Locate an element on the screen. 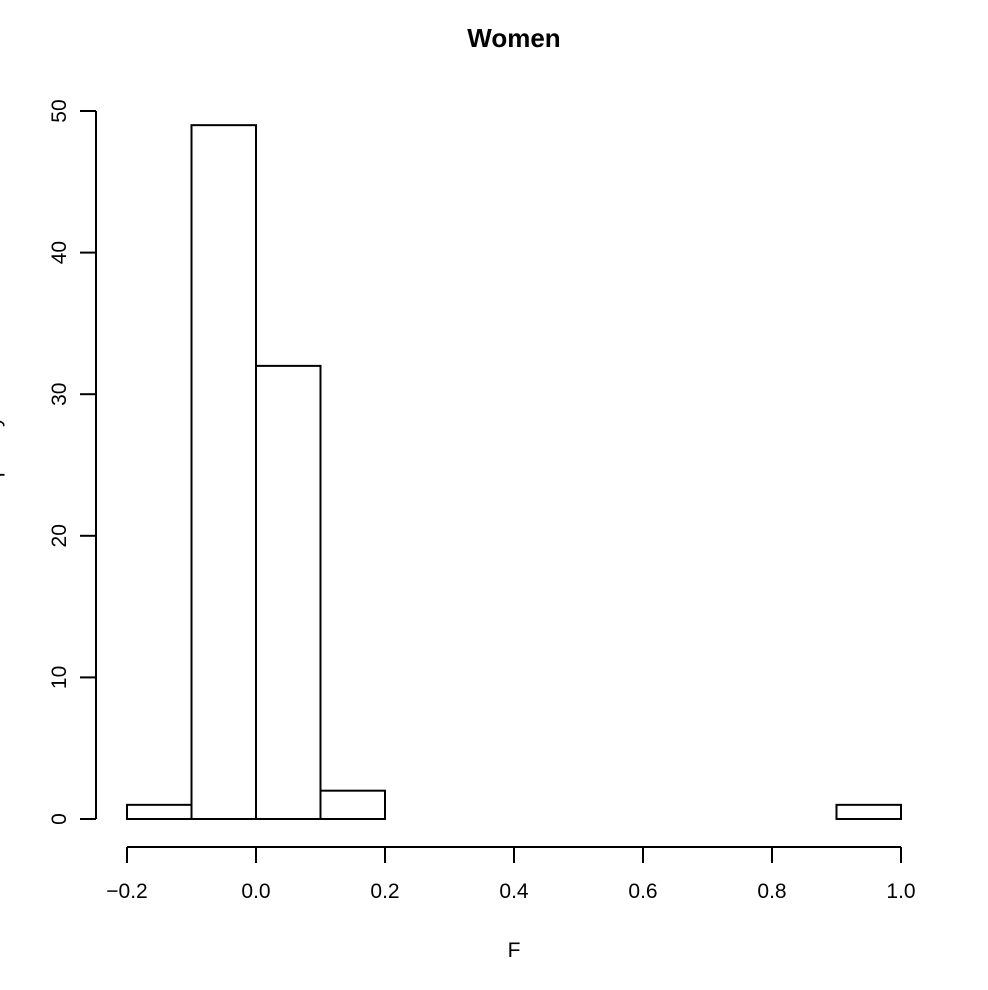  y-tick-label: 20 is located at coordinates (59, 535).